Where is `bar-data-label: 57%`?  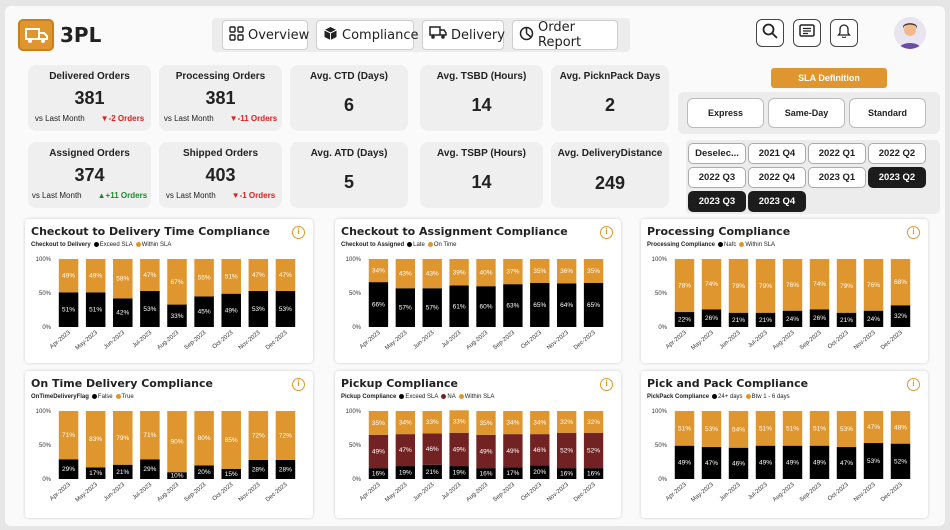 bar-data-label: 57% is located at coordinates (432, 308).